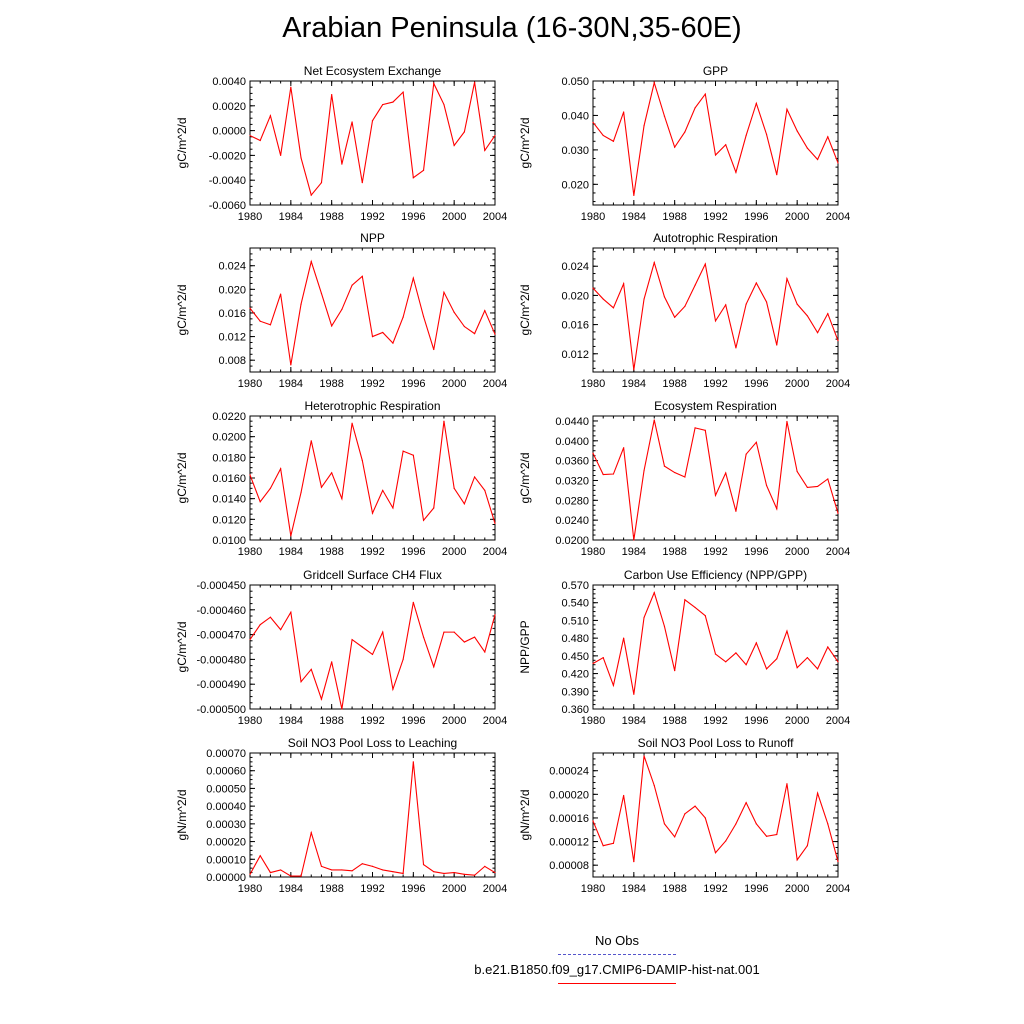 This screenshot has width=1024, height=1024. What do you see at coordinates (229, 520) in the screenshot?
I see `y-tick-label: 0.0120` at bounding box center [229, 520].